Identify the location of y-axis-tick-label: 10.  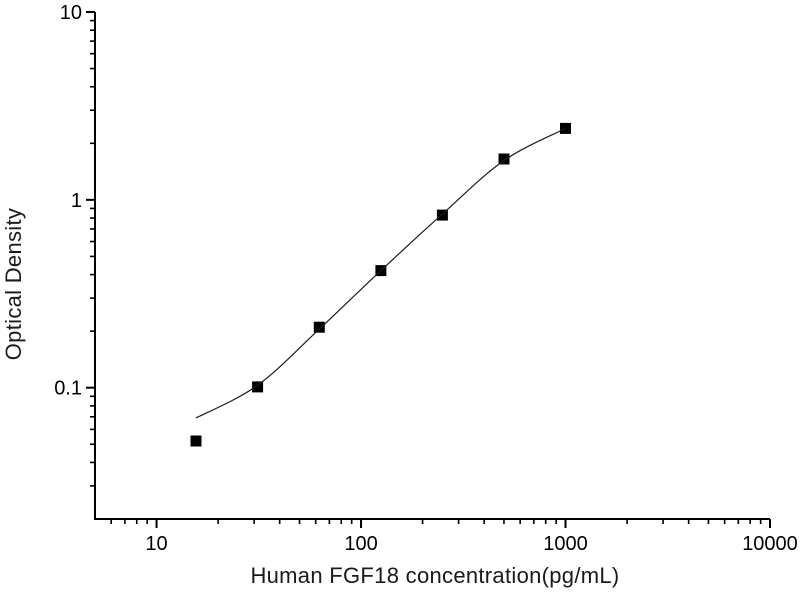
(71, 13).